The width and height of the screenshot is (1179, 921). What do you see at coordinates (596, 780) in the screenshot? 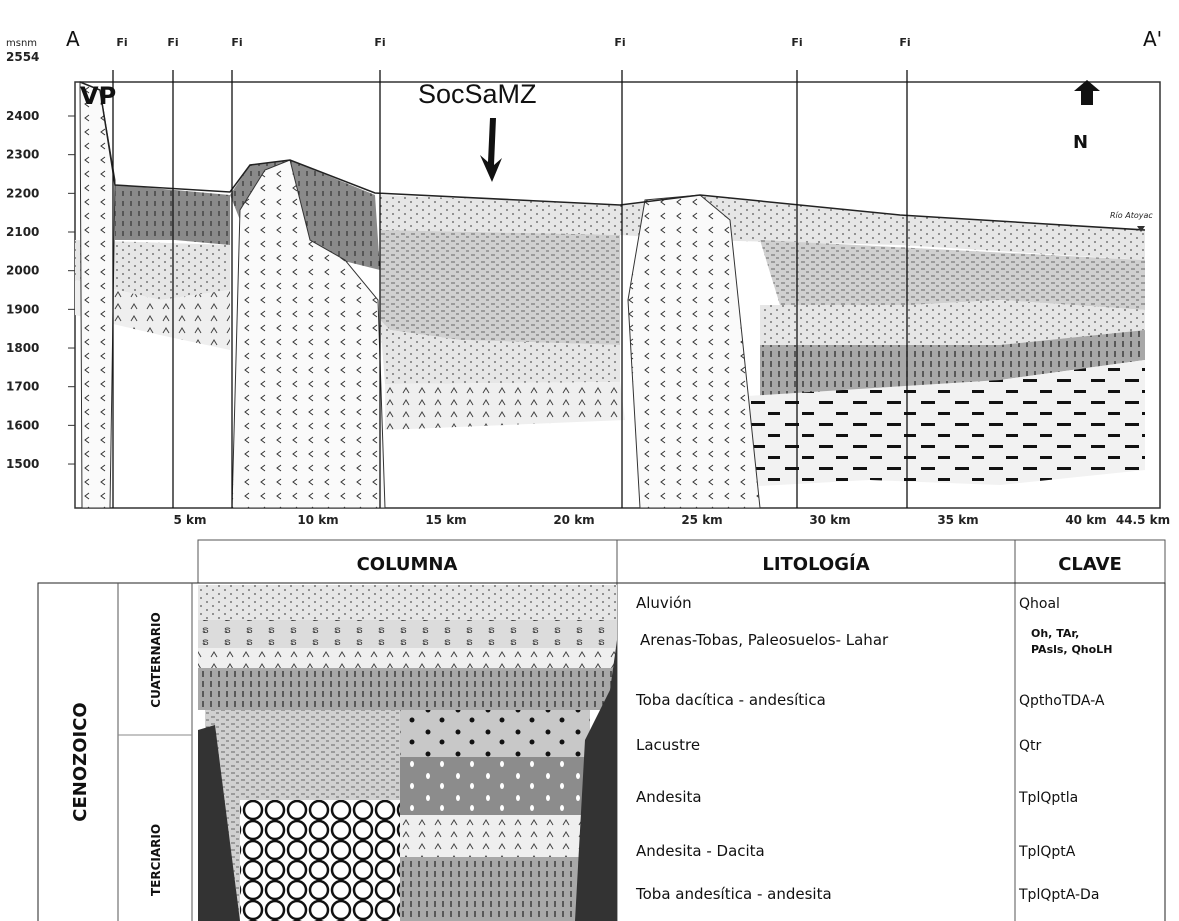
I see `col-slab-right` at bounding box center [596, 780].